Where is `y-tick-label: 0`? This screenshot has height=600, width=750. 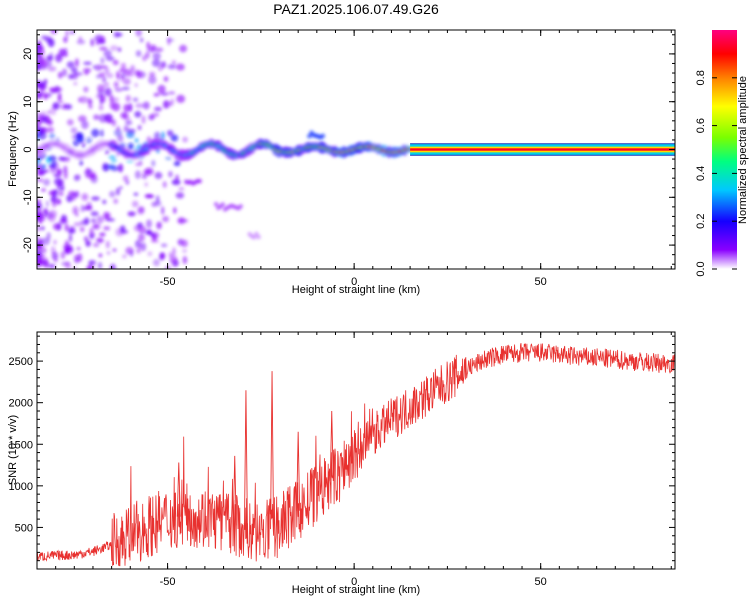
y-tick-label: 0 is located at coordinates (28, 149).